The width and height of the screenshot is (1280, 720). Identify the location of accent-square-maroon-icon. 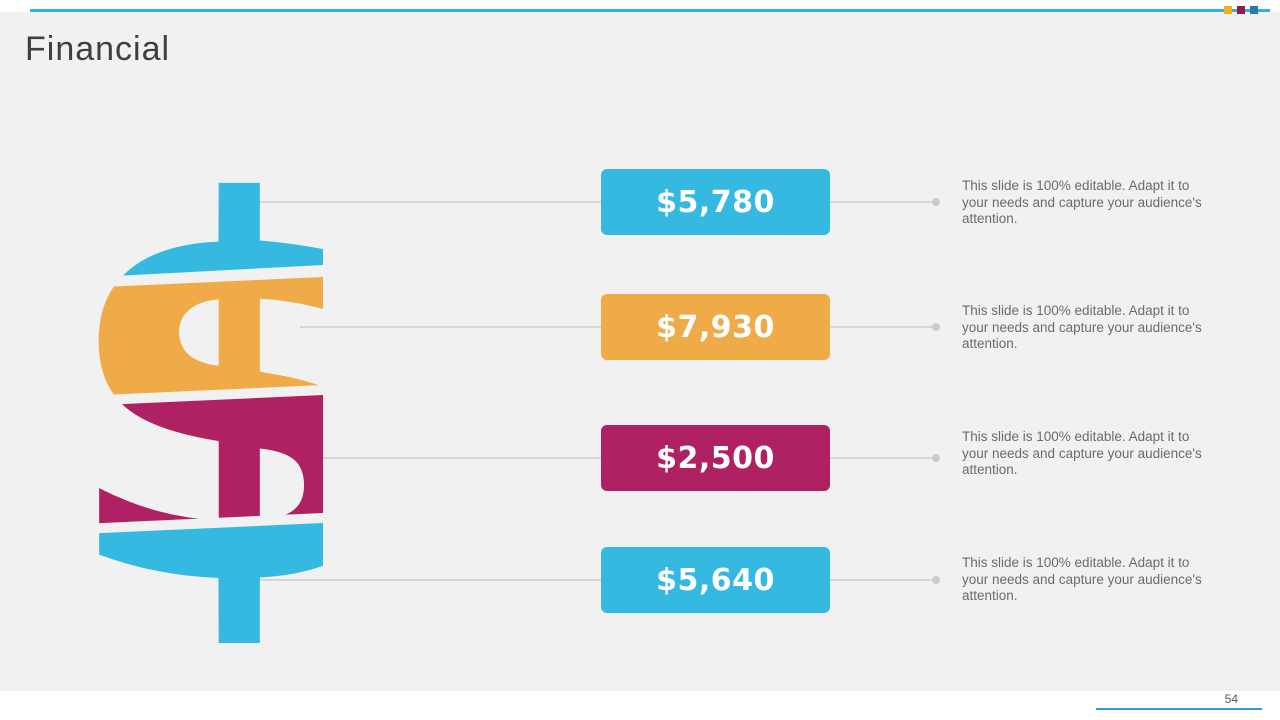
(1241, 10).